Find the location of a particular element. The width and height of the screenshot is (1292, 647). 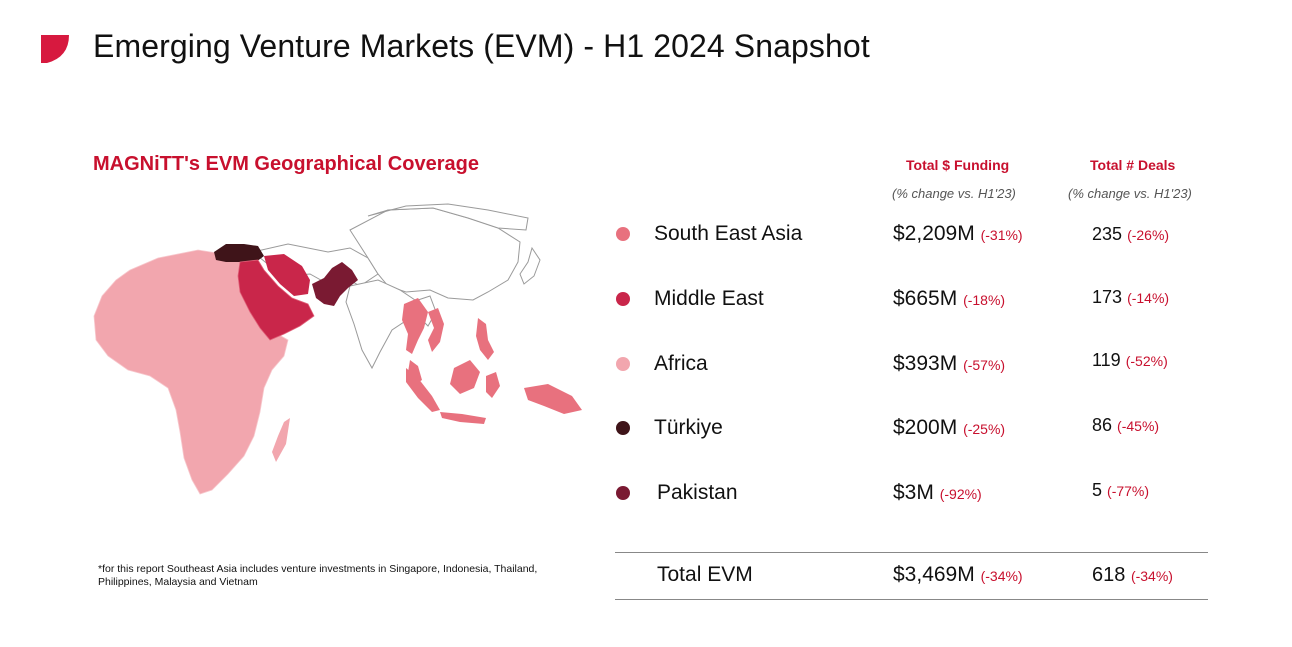

turkiye-region is located at coordinates (239, 253).